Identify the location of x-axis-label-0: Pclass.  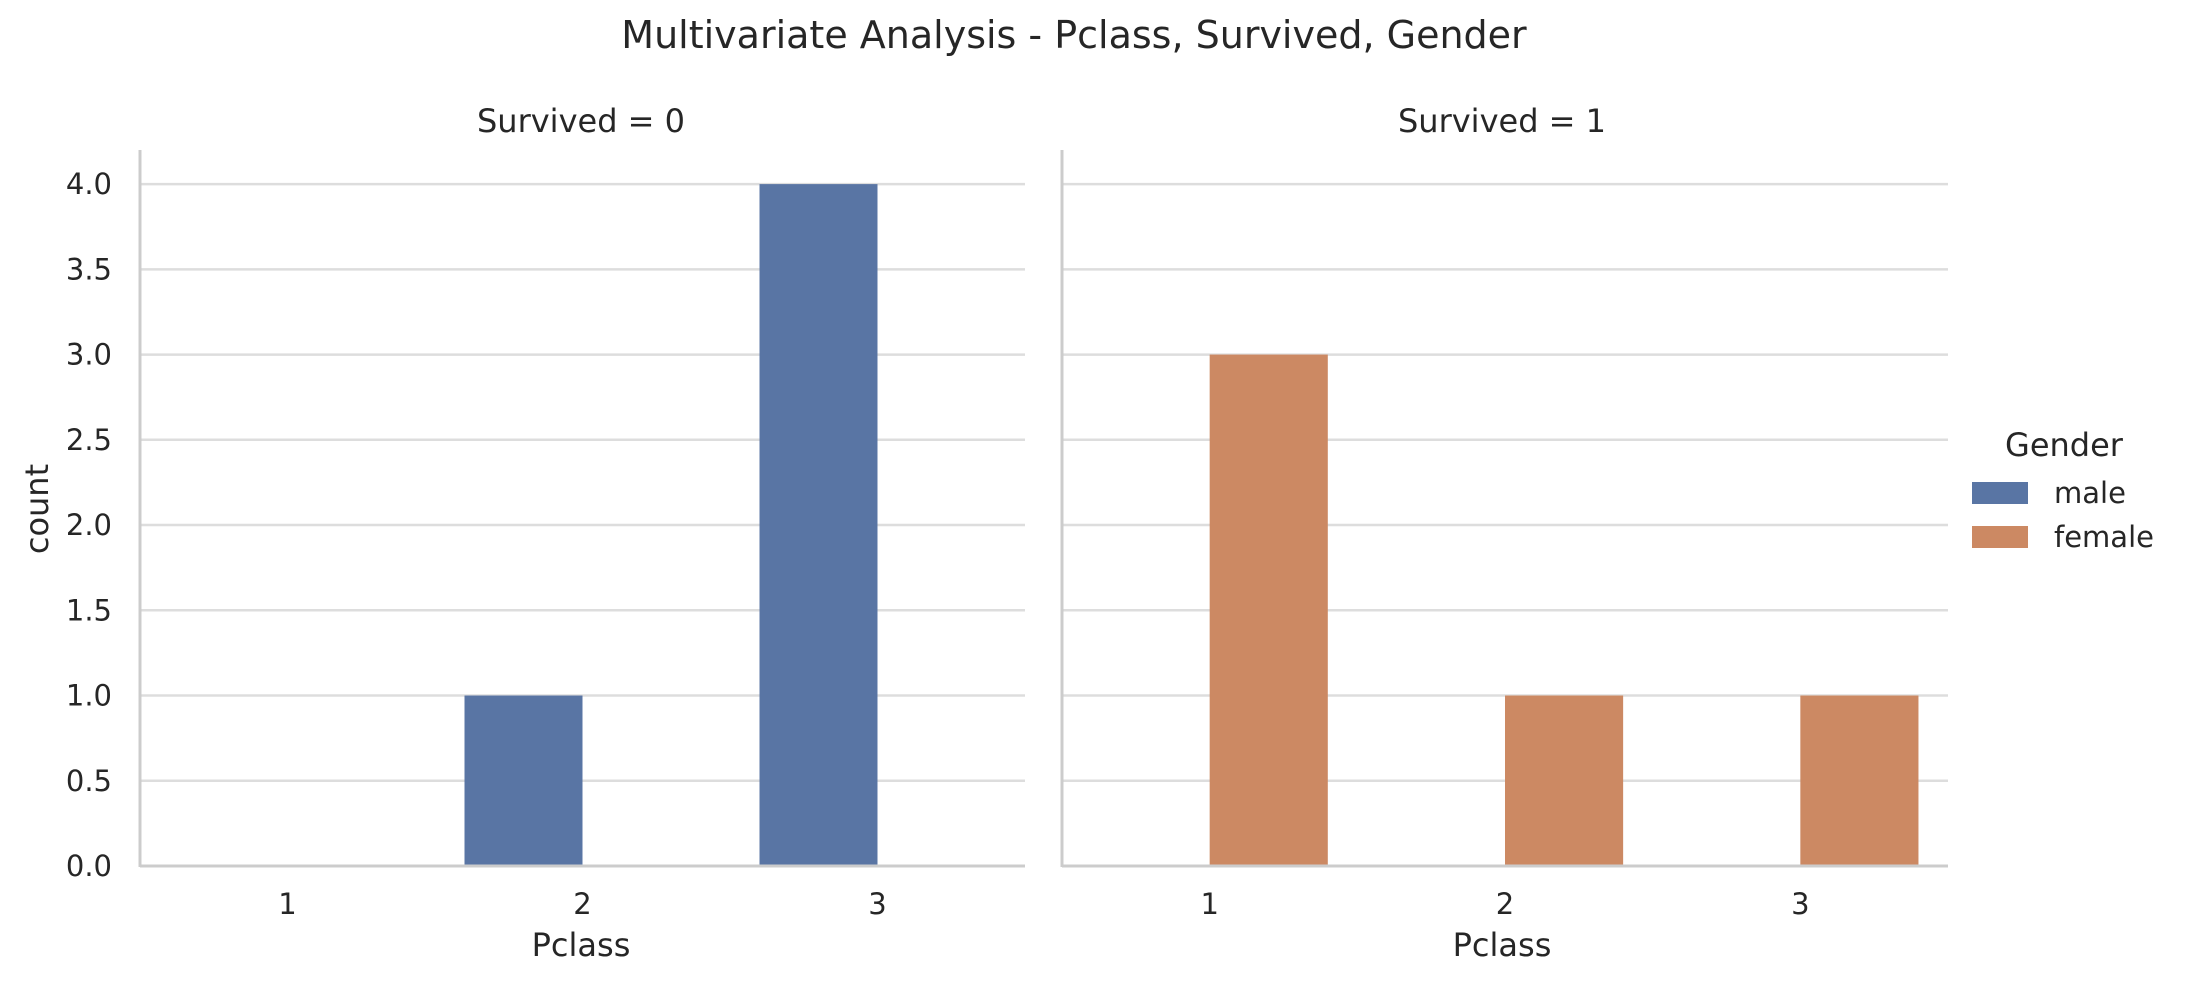
(581, 945).